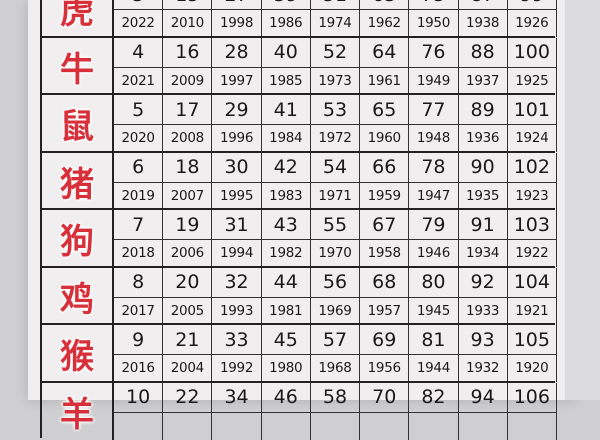  What do you see at coordinates (384, 311) in the screenshot?
I see `year-cell: 1957` at bounding box center [384, 311].